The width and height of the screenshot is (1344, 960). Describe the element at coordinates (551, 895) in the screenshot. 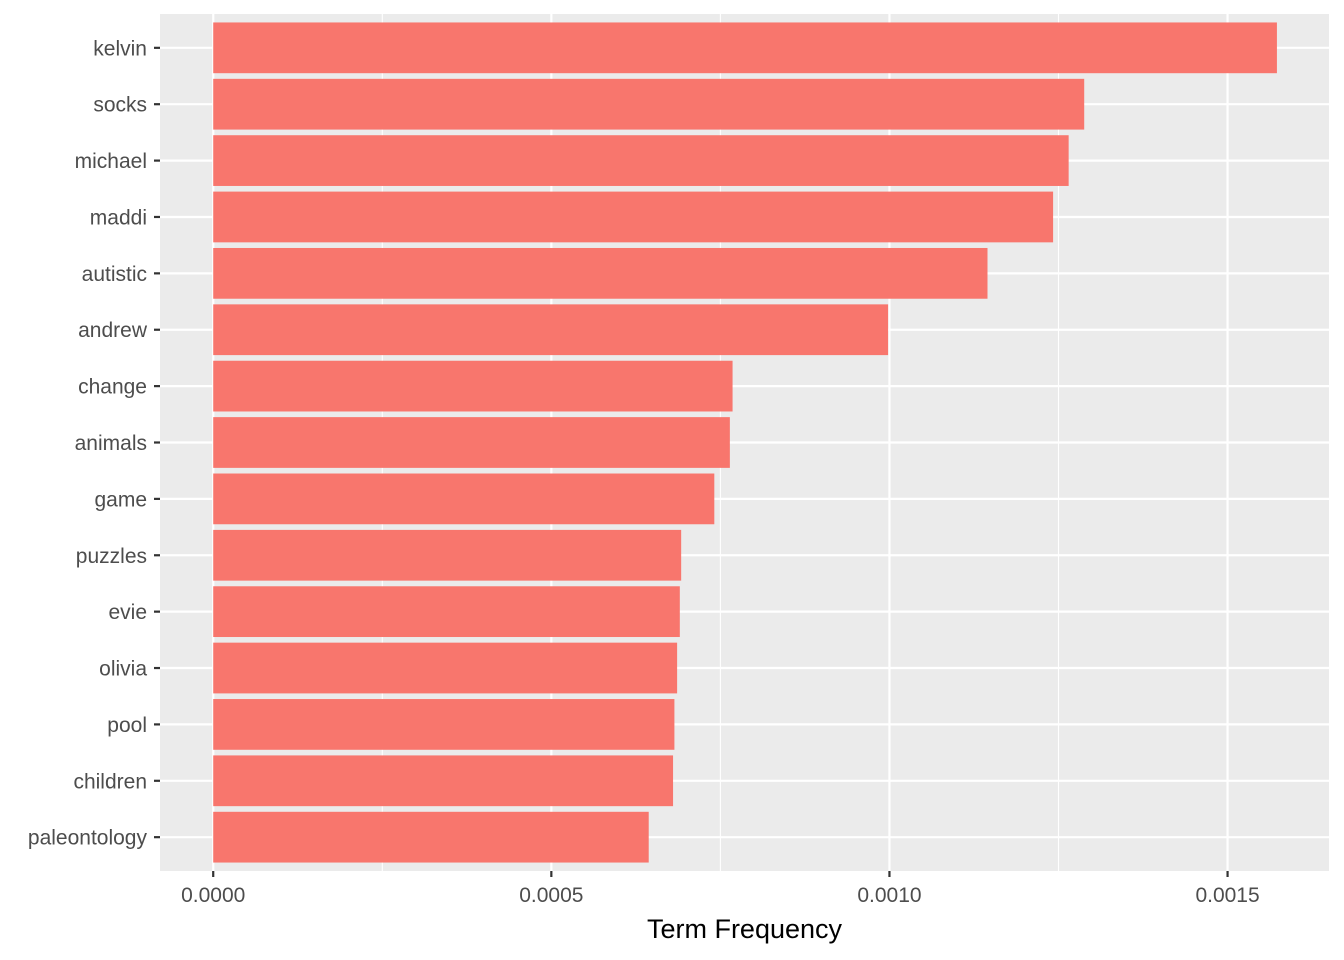

I see `x-tick-label: 0.0005` at that location.